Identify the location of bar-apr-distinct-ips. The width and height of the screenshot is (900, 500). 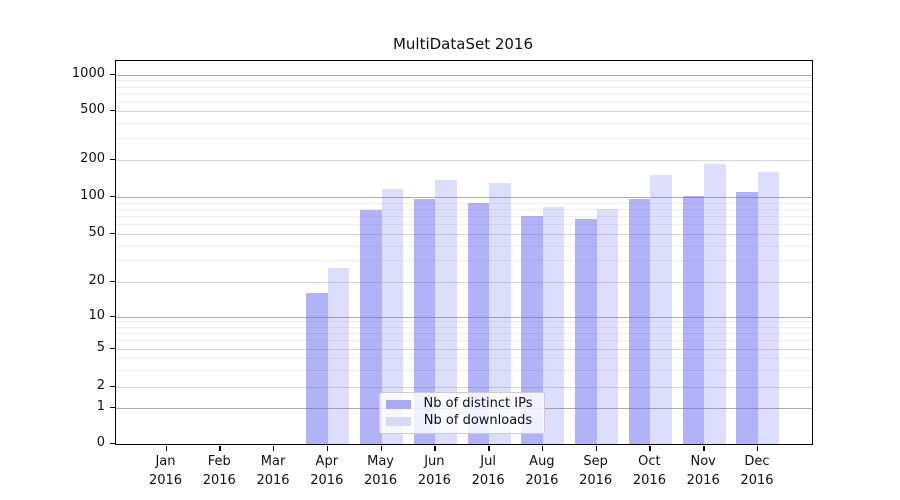
(317, 368).